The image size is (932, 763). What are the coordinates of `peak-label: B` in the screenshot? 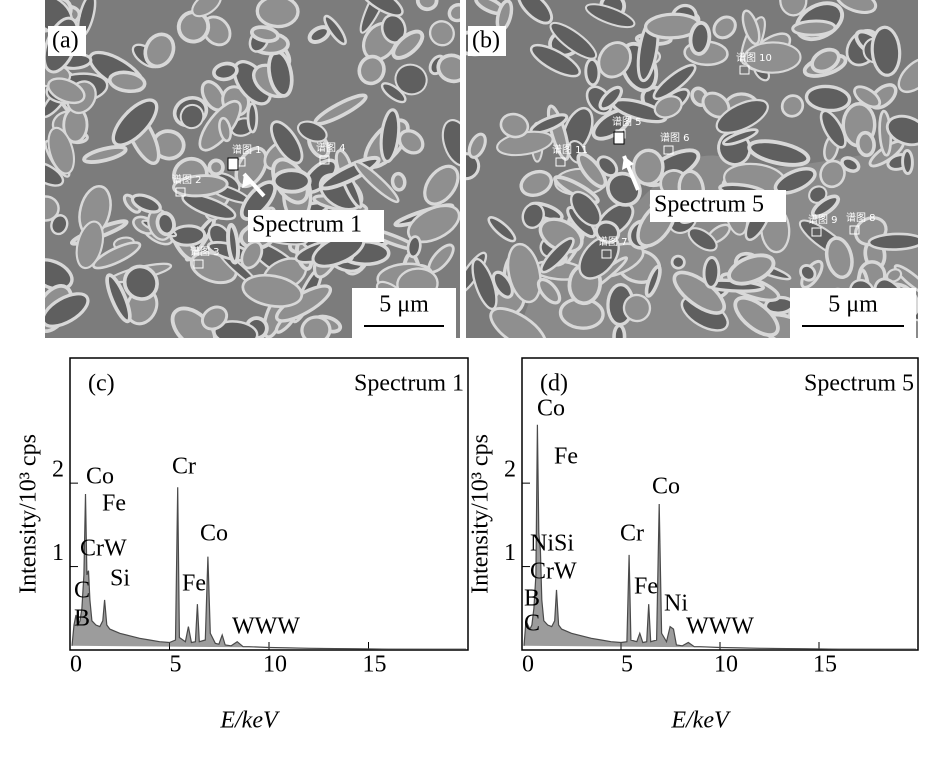 It's located at (532, 599).